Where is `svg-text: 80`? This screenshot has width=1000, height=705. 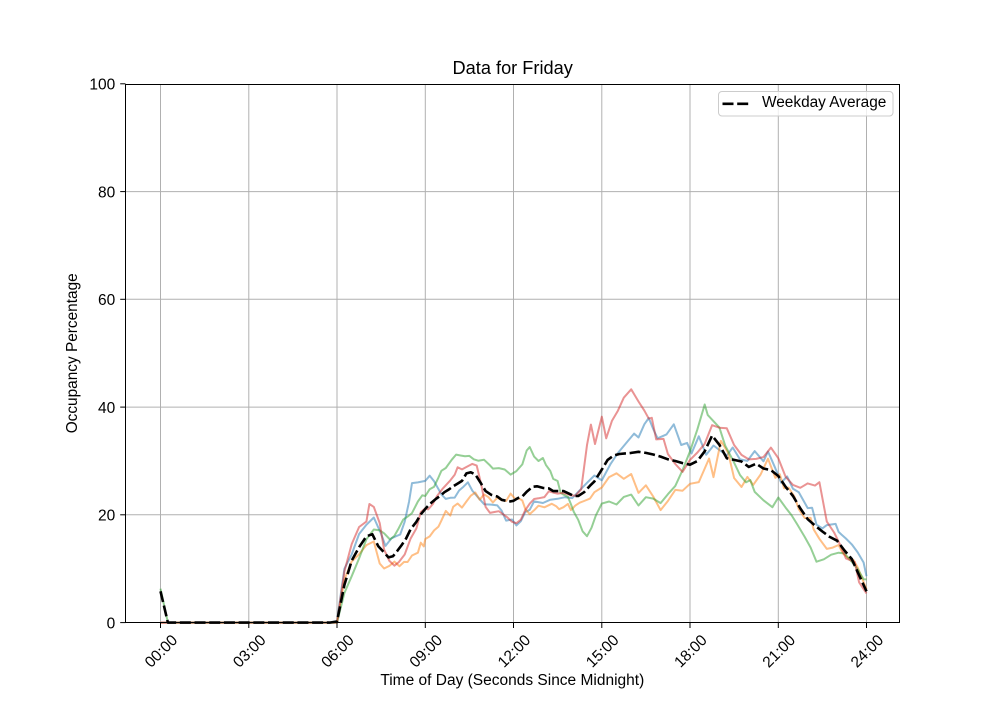 svg-text: 80 is located at coordinates (107, 192).